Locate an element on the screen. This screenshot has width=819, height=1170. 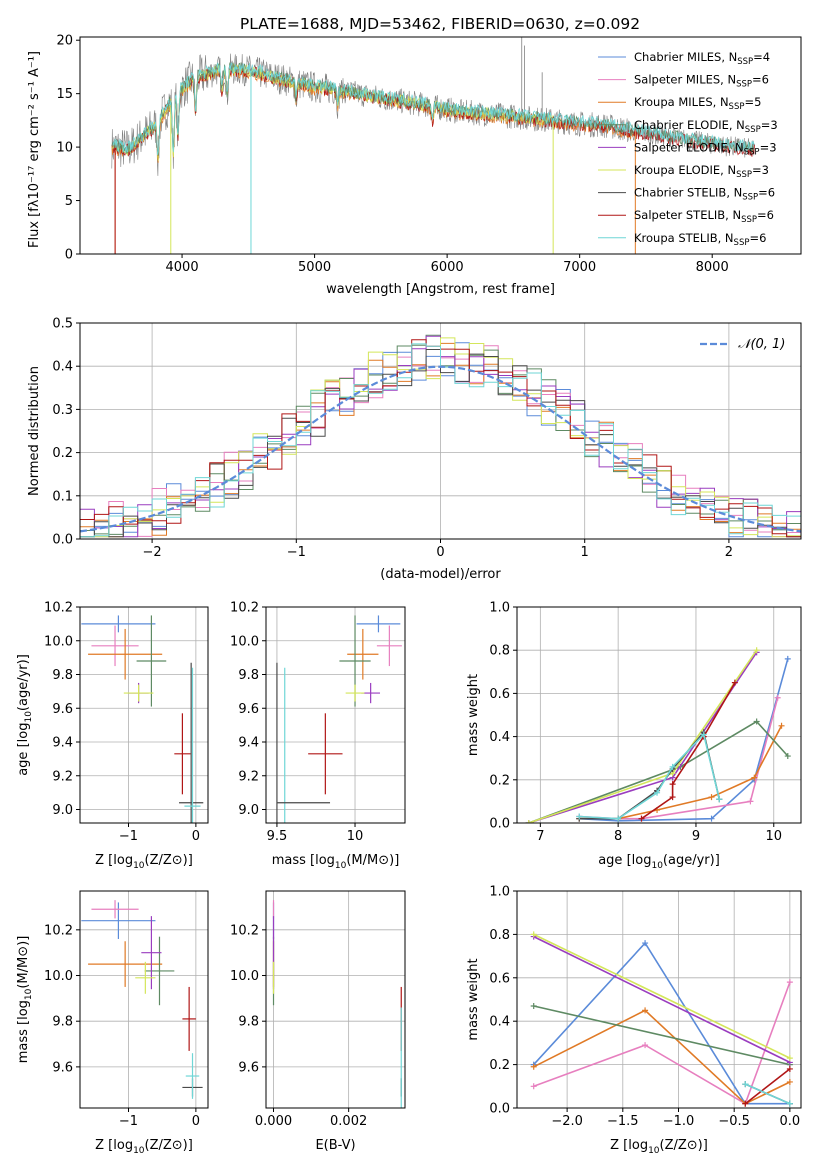
age-vs-Z-ytick-label: 9.2 is located at coordinates (62, 776).